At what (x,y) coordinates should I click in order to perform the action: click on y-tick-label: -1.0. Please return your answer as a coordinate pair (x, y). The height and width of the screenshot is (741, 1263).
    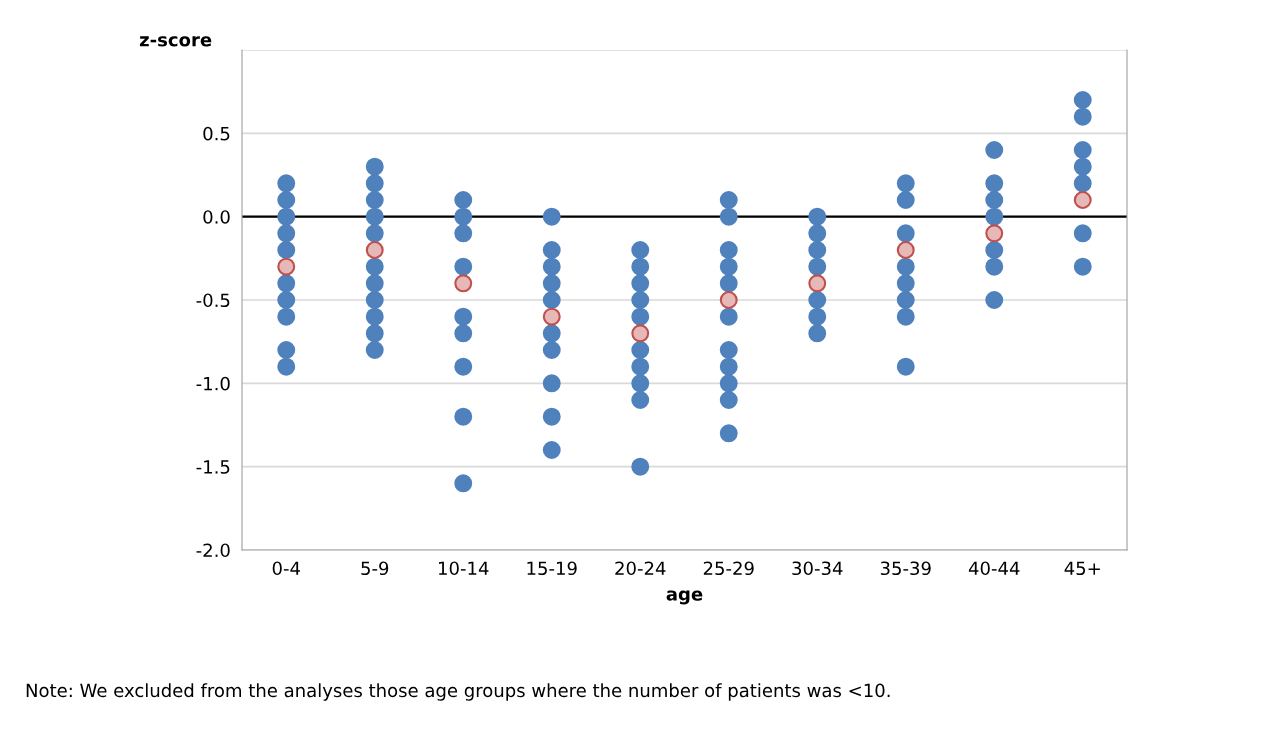
    Looking at the image, I should click on (213, 383).